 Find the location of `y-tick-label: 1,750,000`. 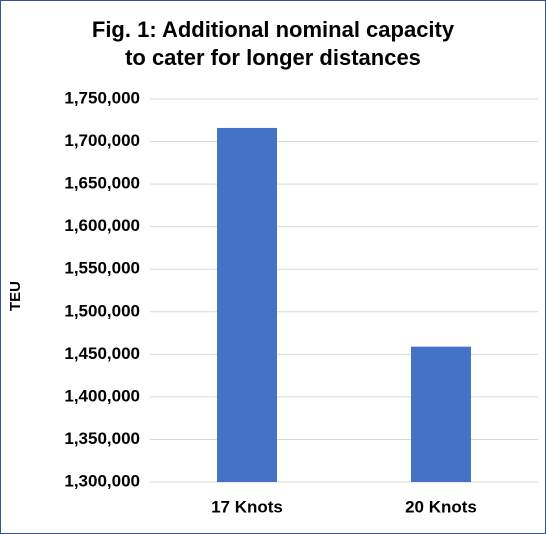

y-tick-label: 1,750,000 is located at coordinates (102, 97).